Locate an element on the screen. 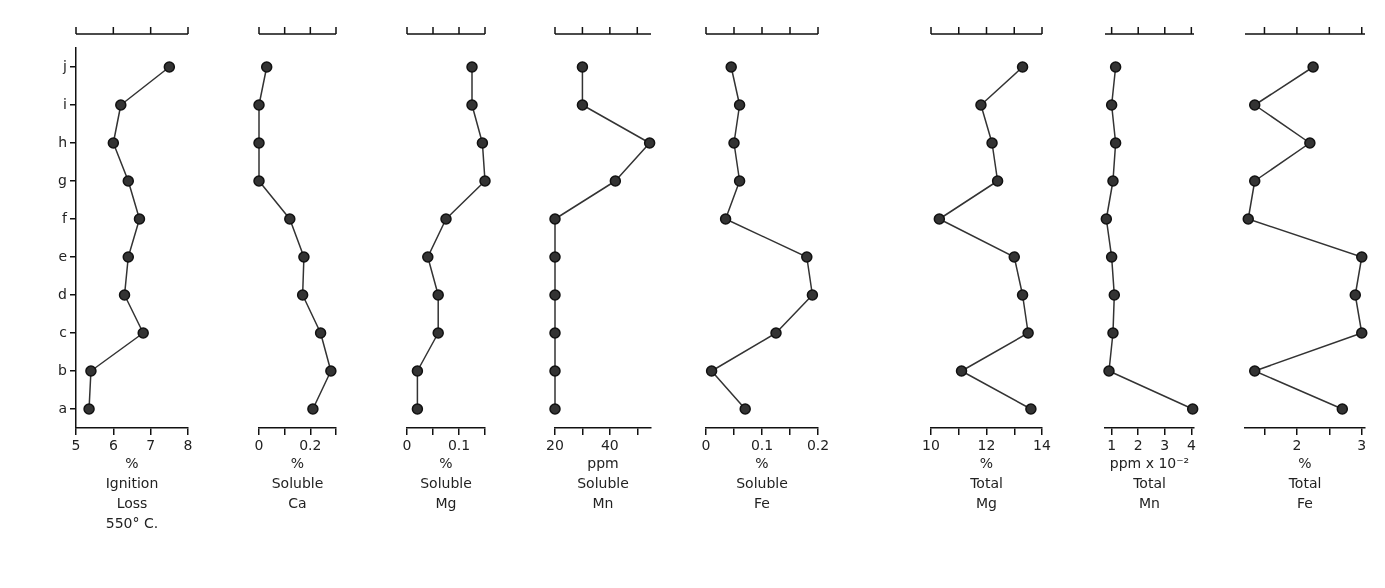 This screenshot has height=588, width=1385. y-tick-label: e is located at coordinates (62, 255).